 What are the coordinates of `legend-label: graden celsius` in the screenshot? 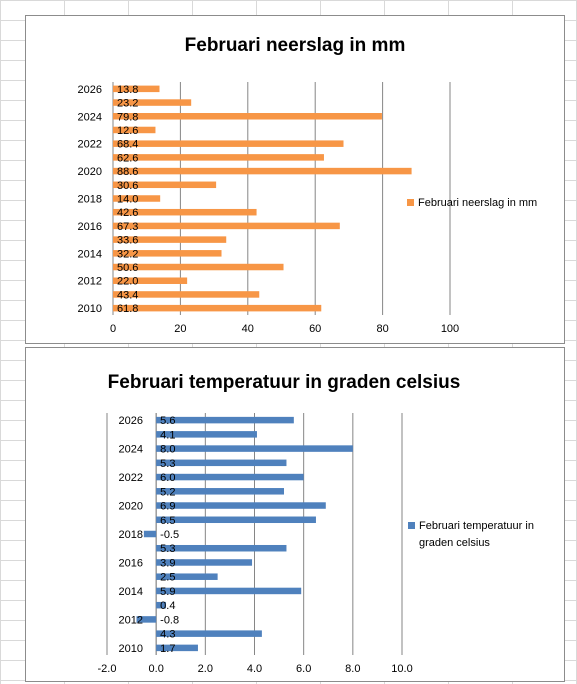 It's located at (454, 543).